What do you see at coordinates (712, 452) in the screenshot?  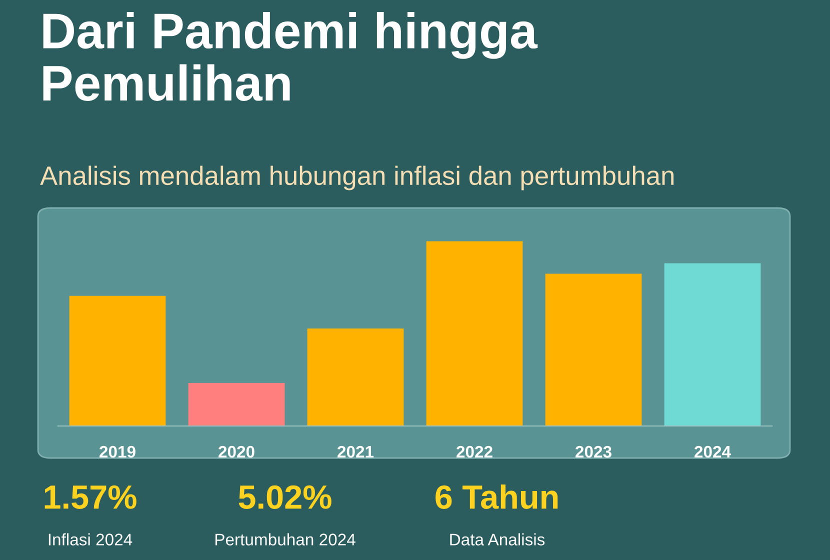 I see `x-tick-label: 2024` at bounding box center [712, 452].